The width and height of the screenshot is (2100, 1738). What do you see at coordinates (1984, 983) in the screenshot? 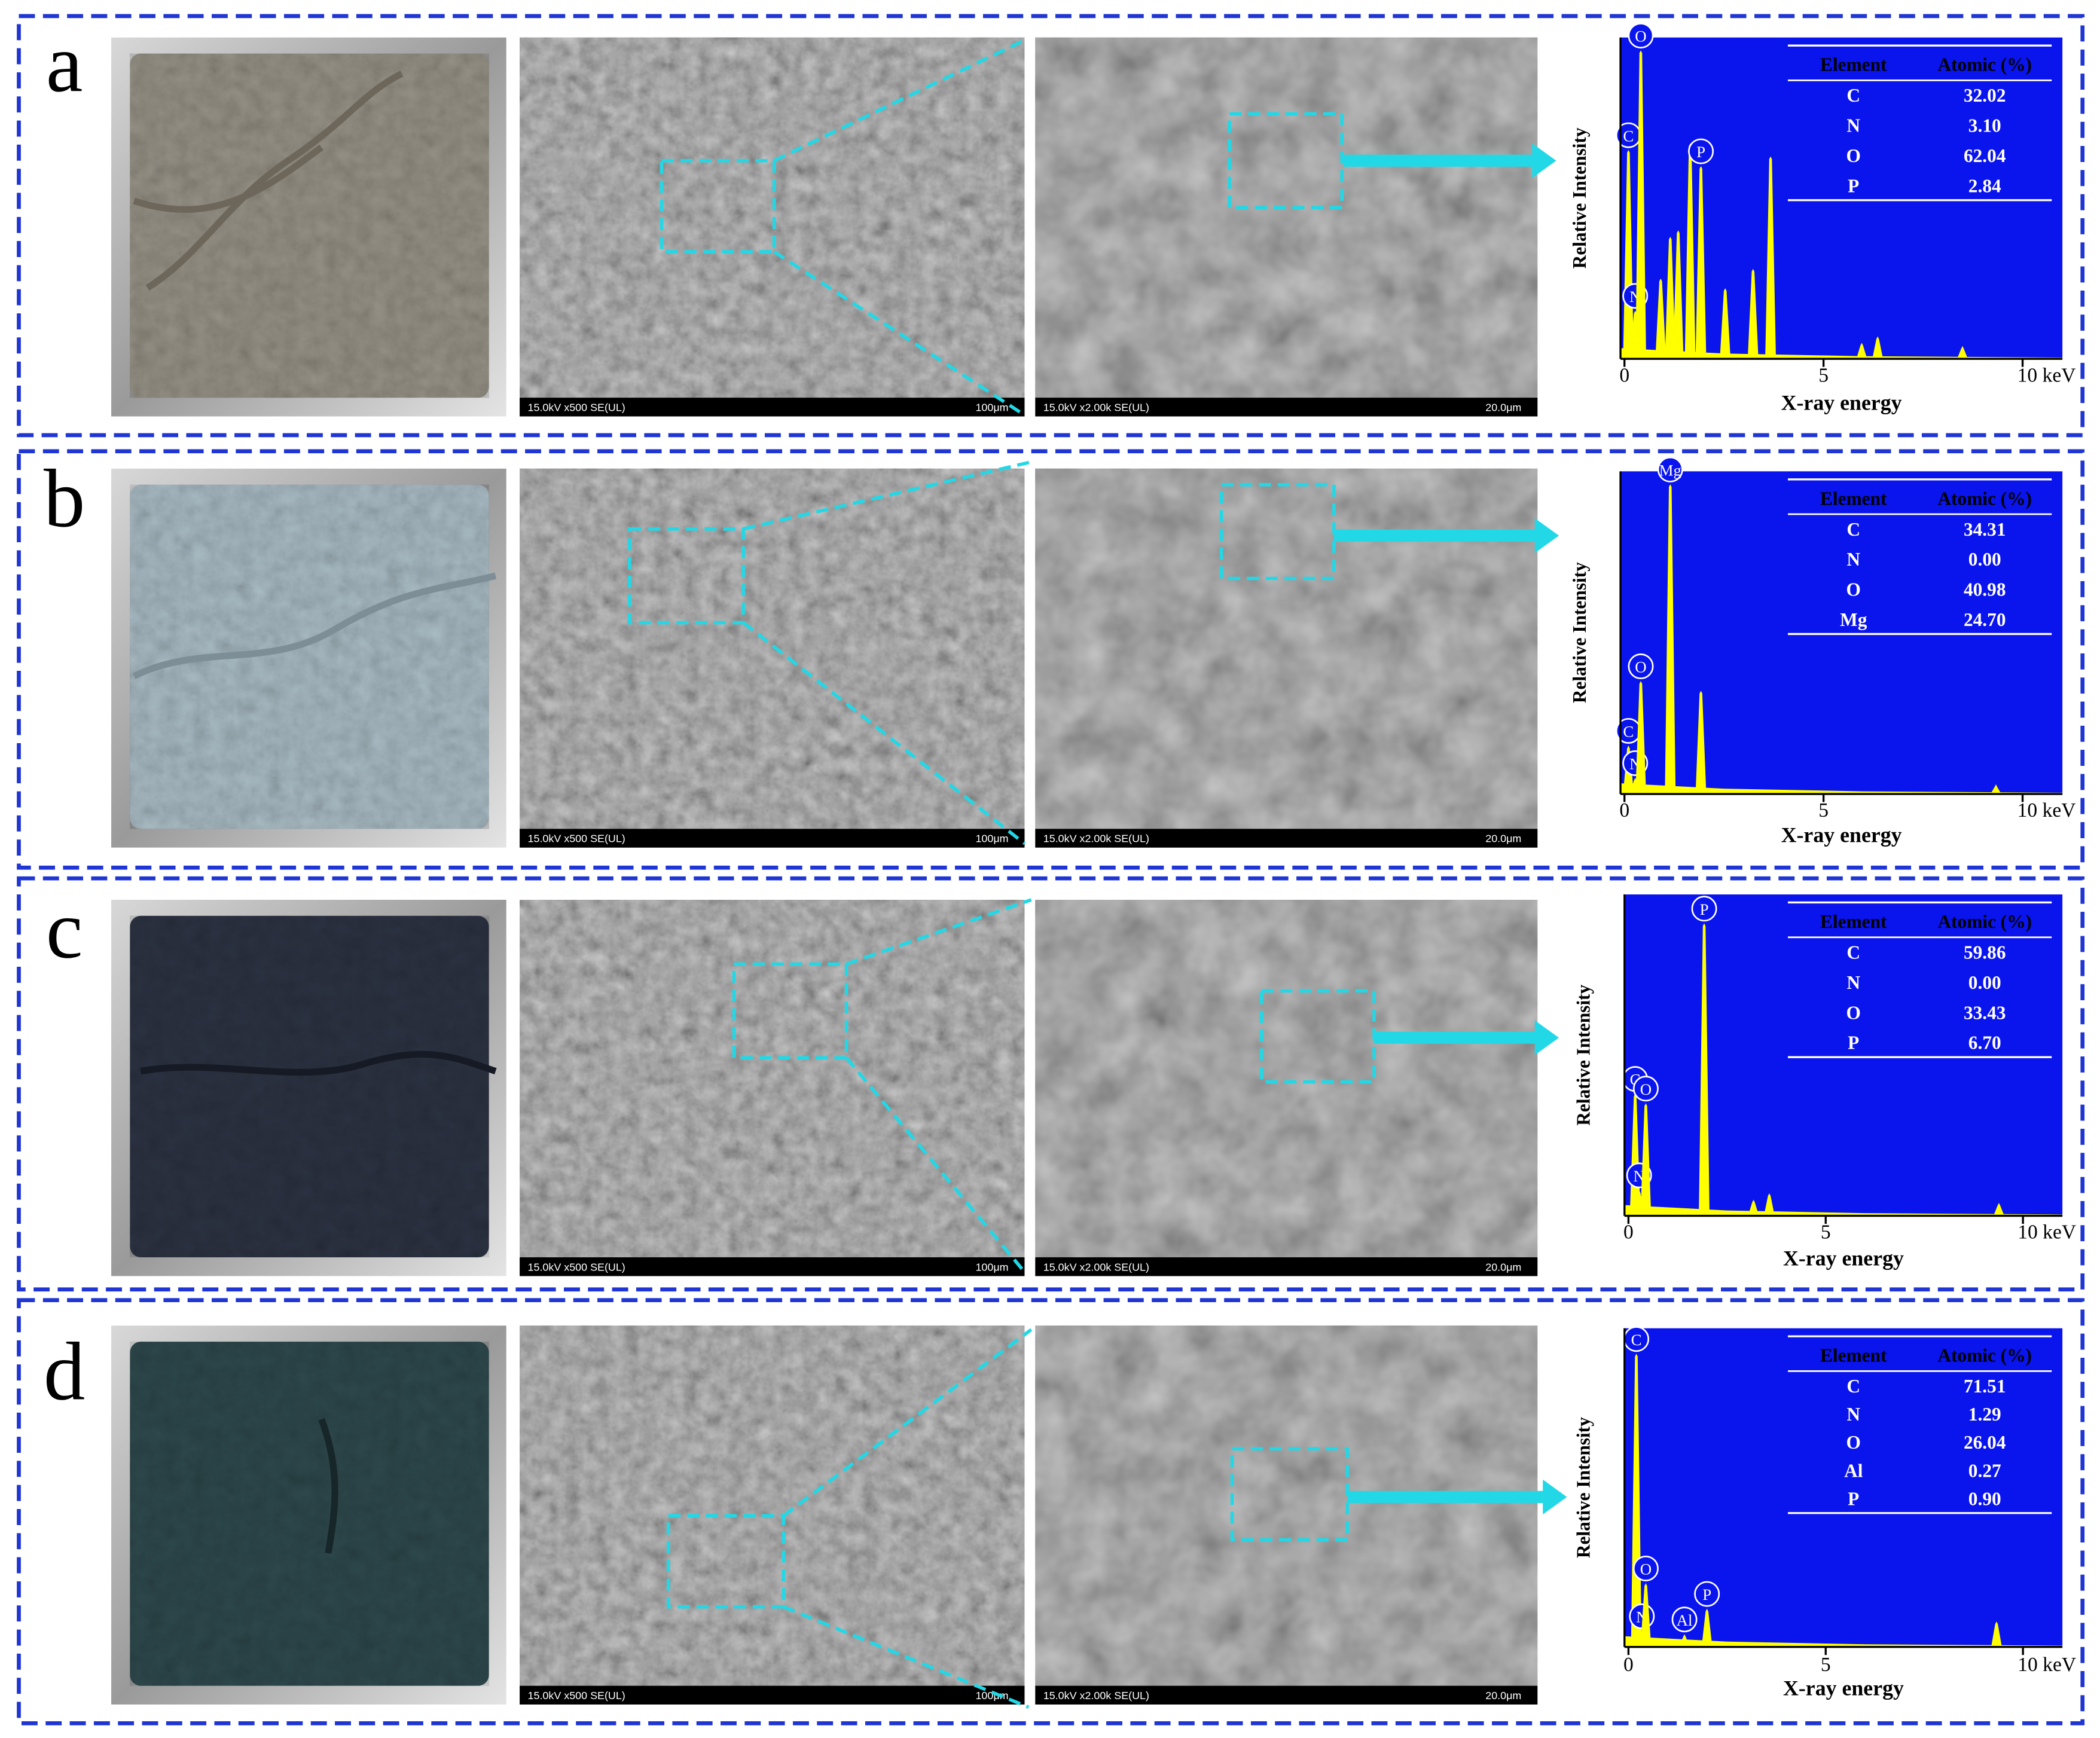
I see `table-cell: 0.00` at bounding box center [1984, 983].